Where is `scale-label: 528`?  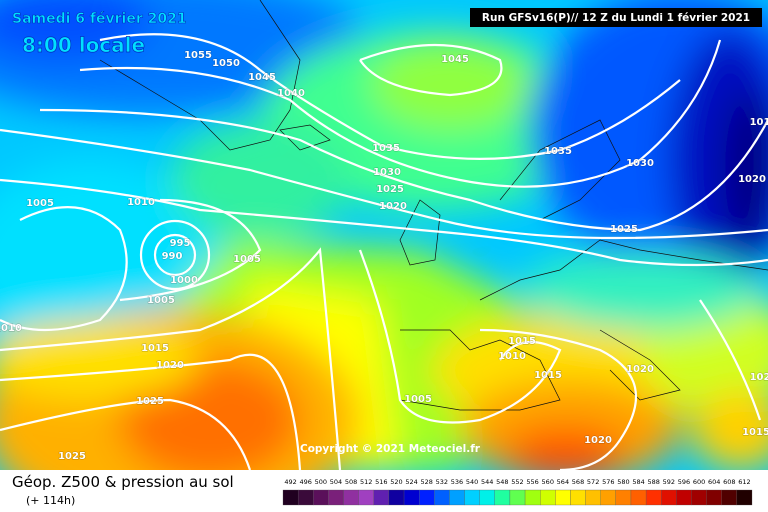 scale-label: 528 is located at coordinates (427, 482).